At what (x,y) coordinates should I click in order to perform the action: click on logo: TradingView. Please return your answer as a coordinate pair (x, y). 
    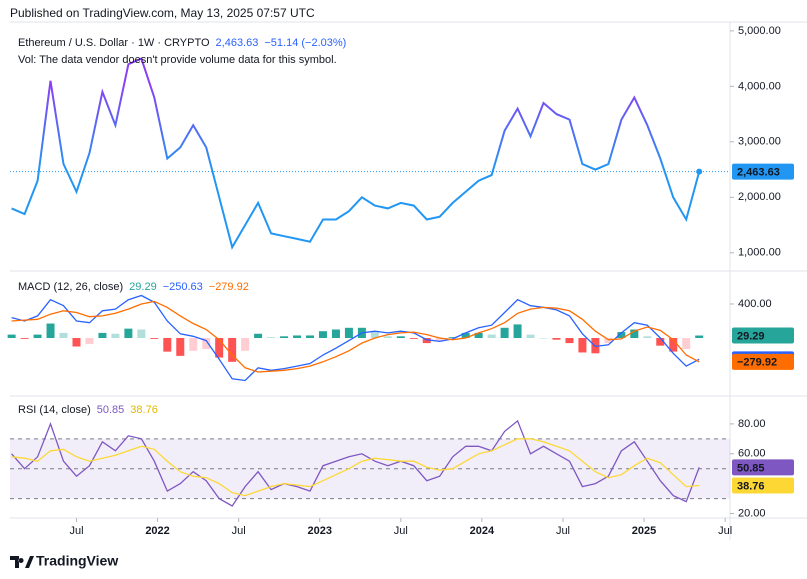
    Looking at the image, I should click on (64, 561).